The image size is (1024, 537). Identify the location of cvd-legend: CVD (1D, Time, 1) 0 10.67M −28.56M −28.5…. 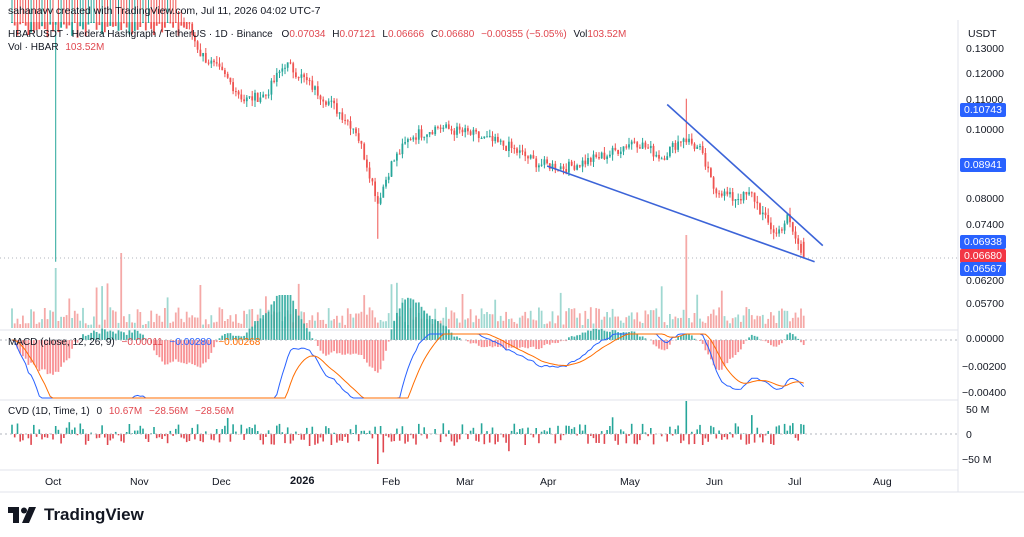
(121, 411).